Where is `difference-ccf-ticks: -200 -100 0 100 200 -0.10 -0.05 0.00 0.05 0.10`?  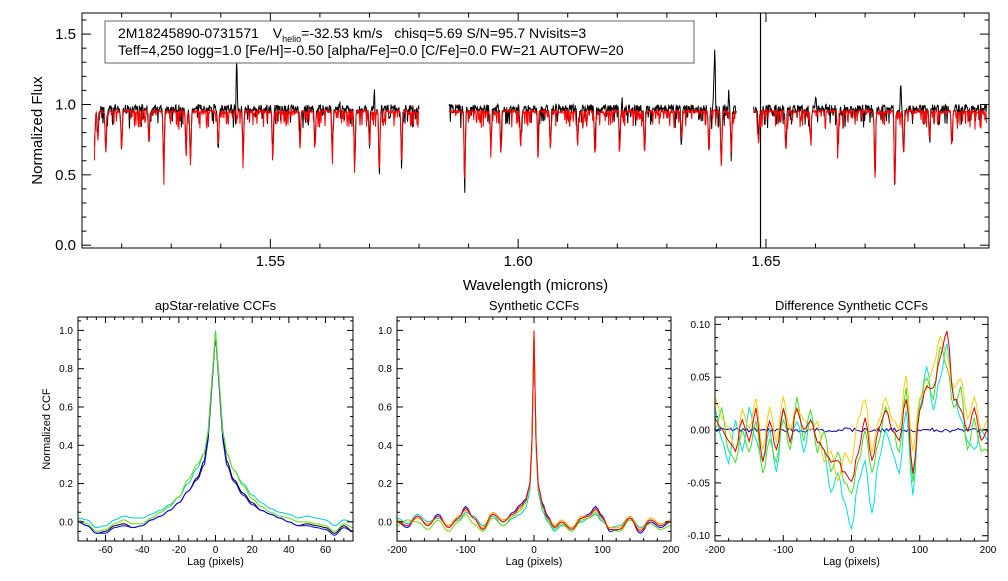 difference-ccf-ticks: -200 -100 0 100 200 -0.10 -0.05 0.00 0.05 0.10 is located at coordinates (842, 436).